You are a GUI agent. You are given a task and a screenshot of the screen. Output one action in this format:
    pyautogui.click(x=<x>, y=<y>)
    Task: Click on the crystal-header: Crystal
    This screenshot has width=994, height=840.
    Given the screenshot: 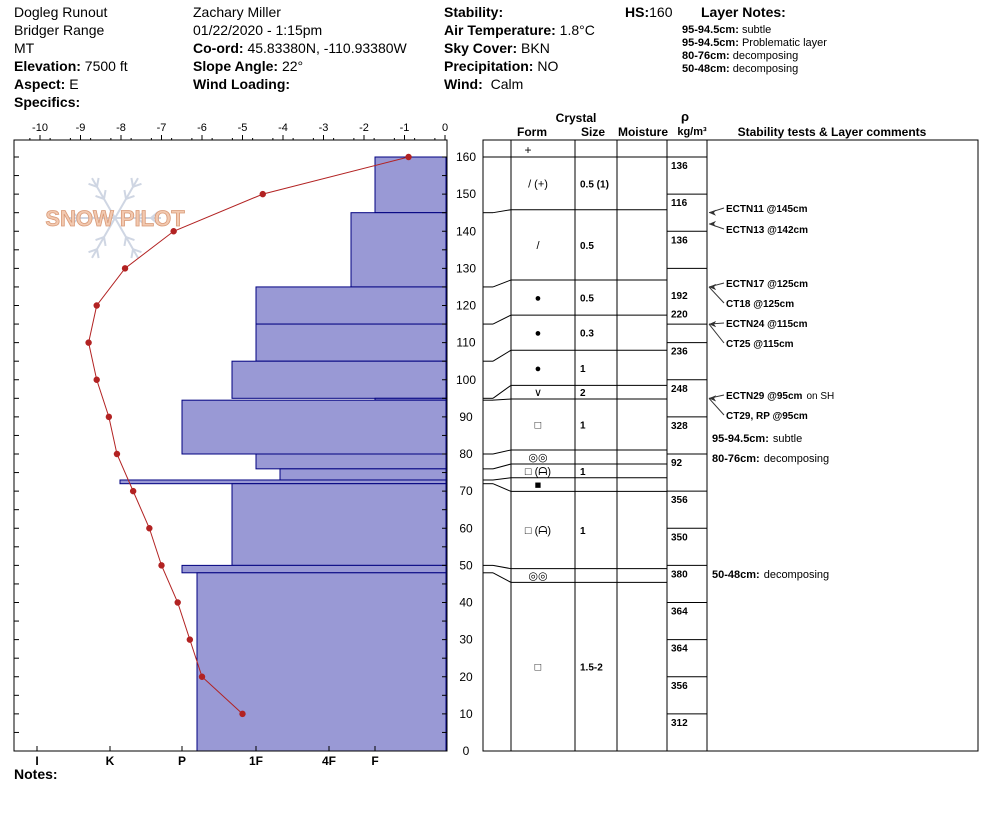 What is the action you would take?
    pyautogui.click(x=576, y=118)
    